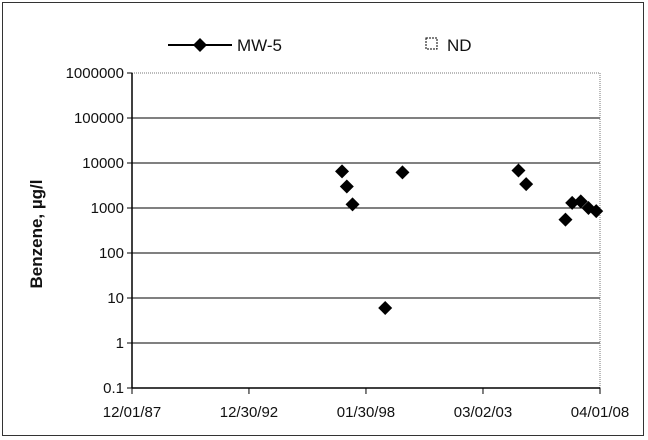  I want to click on y-tick-label: 10, so click(115, 298).